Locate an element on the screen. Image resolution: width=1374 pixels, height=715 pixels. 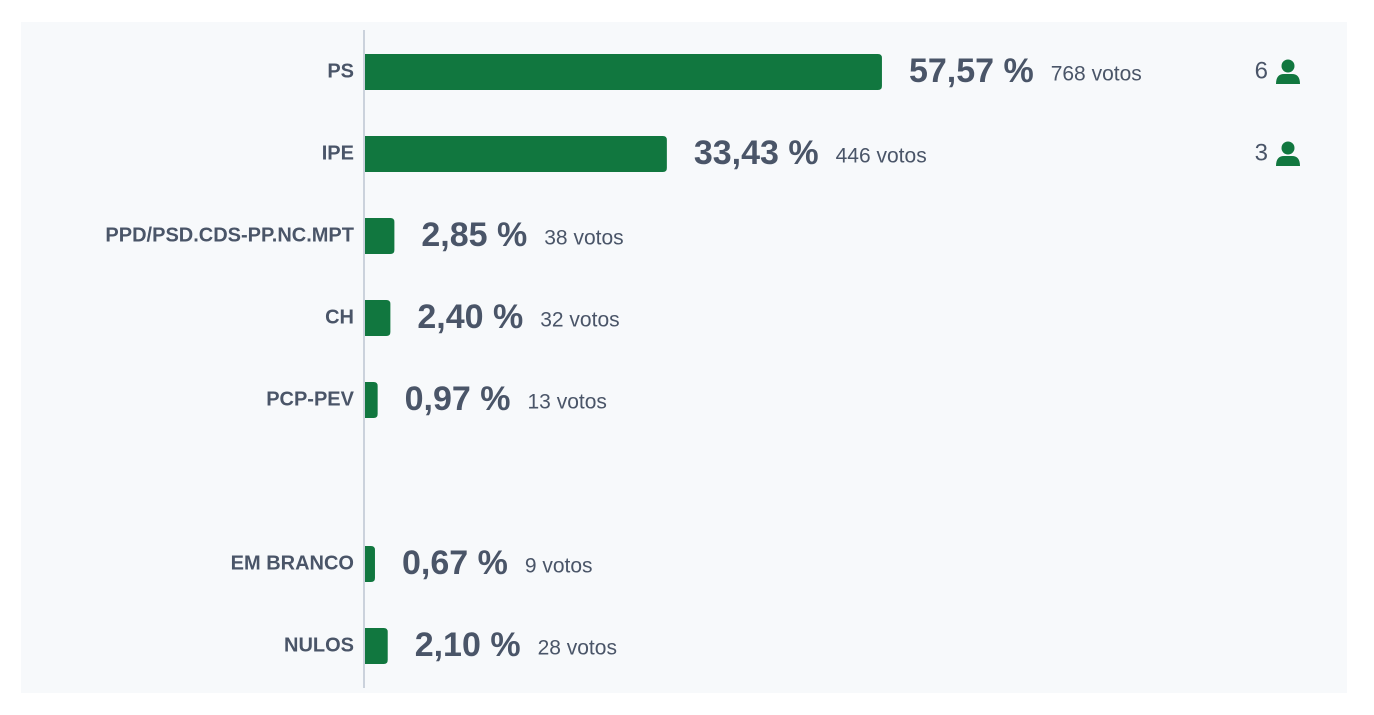
value-label: 57,57 % is located at coordinates (971, 71).